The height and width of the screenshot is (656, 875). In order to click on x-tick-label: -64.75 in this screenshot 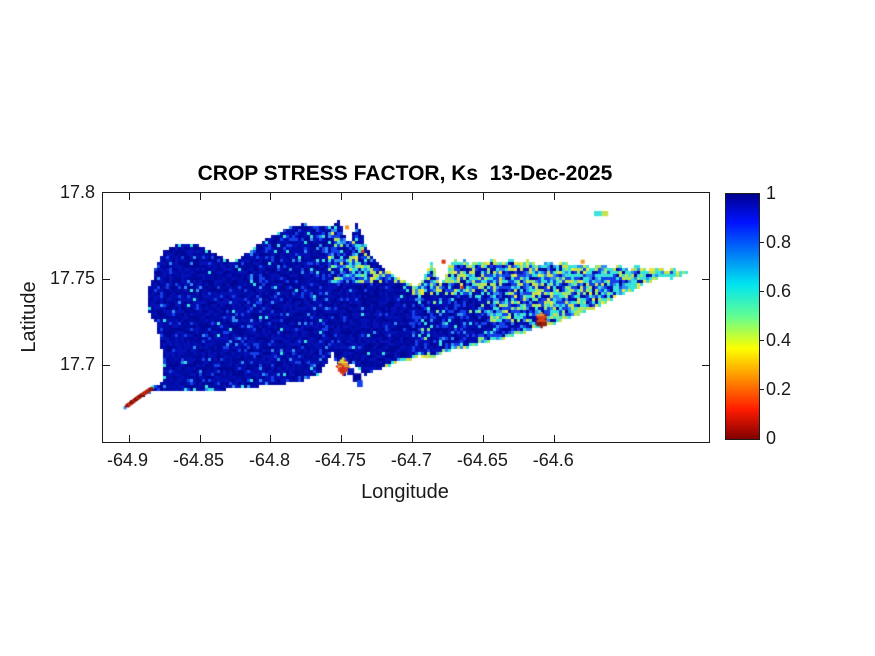, I will do `click(340, 460)`.